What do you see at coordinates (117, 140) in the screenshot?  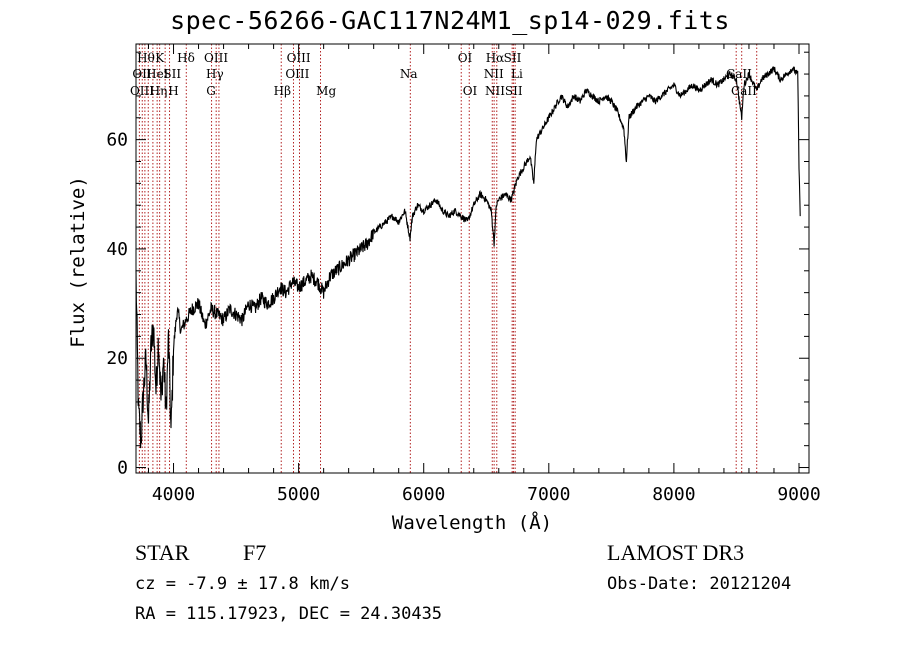 I see `y-tick-label: 60` at bounding box center [117, 140].